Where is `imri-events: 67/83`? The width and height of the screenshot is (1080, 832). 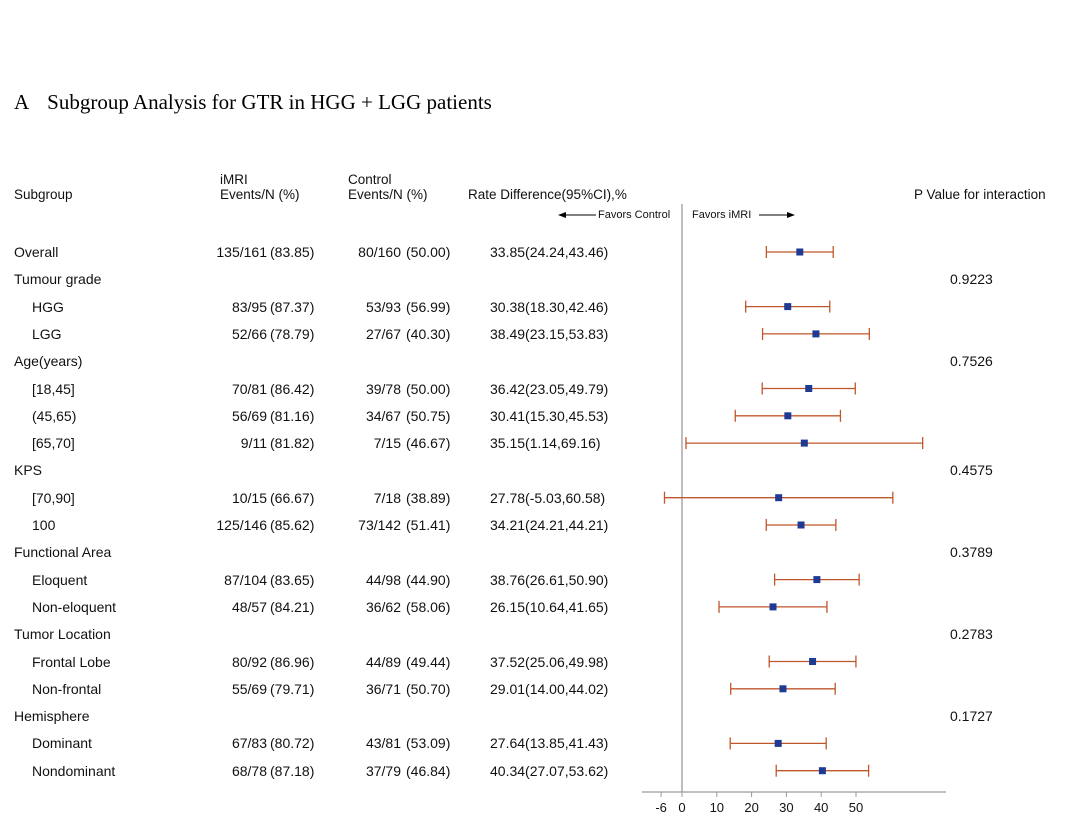 imri-events: 67/83 is located at coordinates (249, 743).